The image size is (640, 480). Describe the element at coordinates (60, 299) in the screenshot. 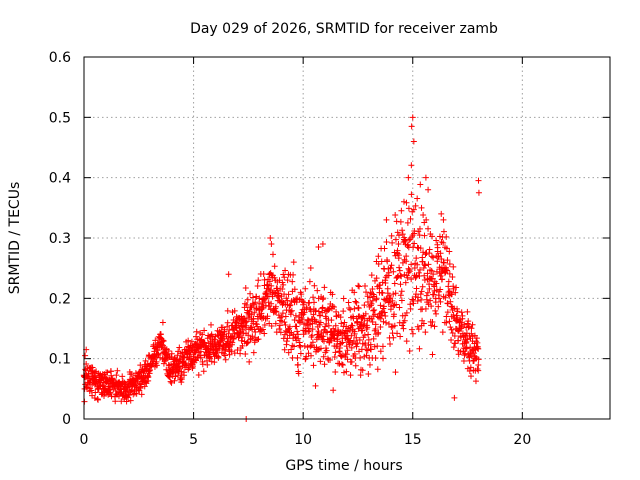

I see `y-tick-label: 0.2` at that location.